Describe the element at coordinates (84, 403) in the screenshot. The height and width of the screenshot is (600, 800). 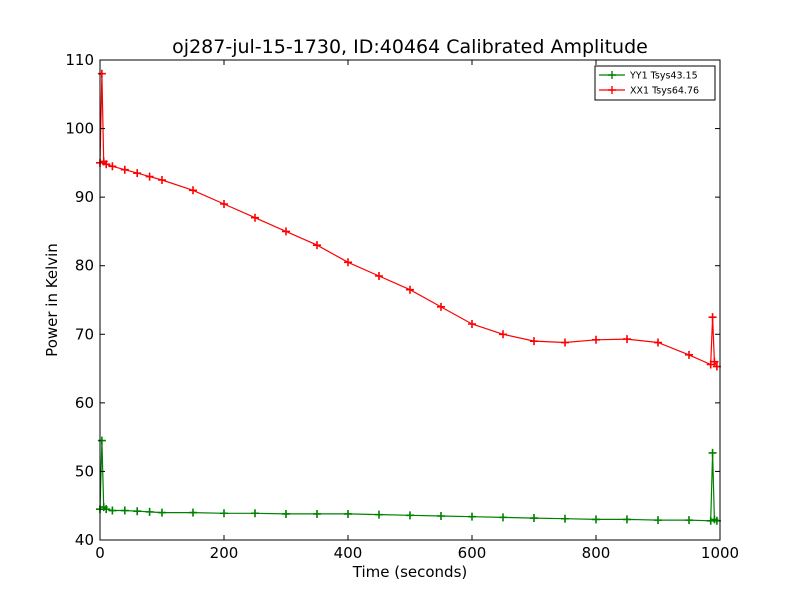
I see `y-tick-label: 60` at that location.